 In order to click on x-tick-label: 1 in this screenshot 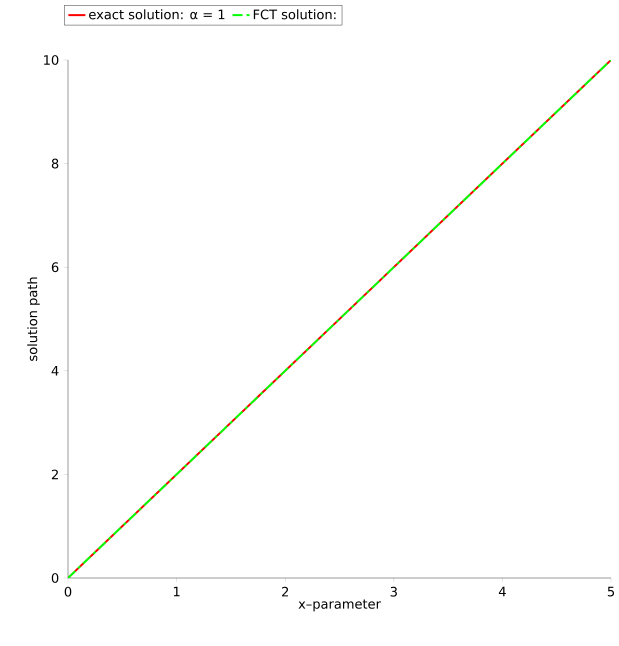, I will do `click(177, 591)`.